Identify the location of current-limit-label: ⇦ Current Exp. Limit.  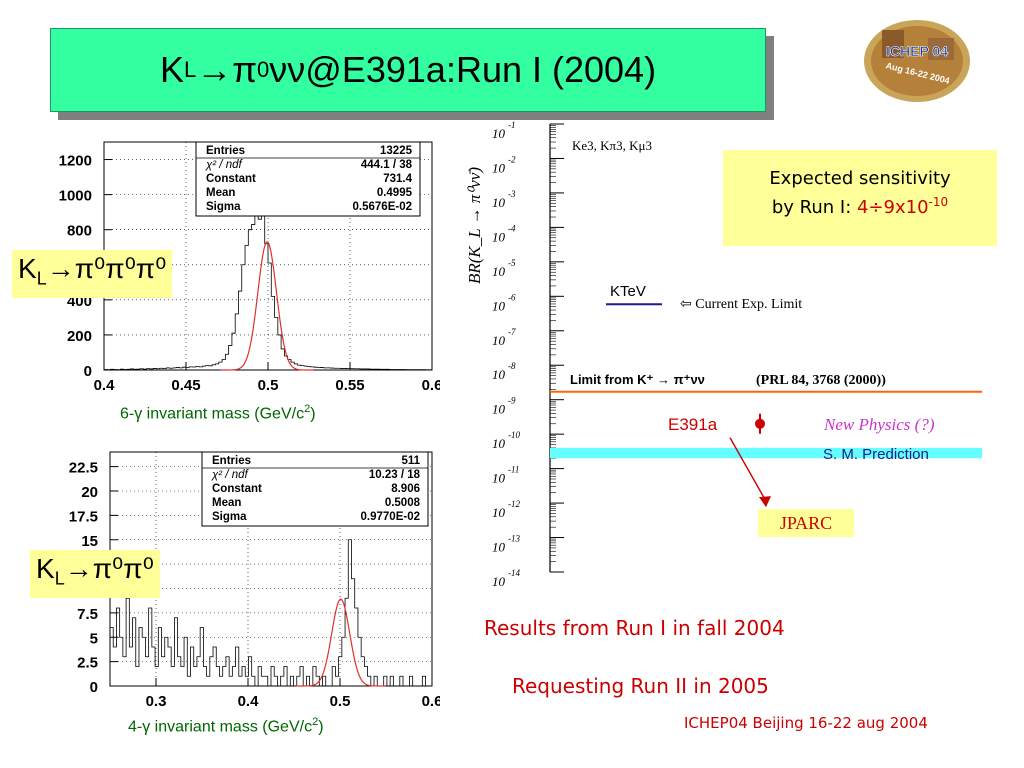
(741, 304).